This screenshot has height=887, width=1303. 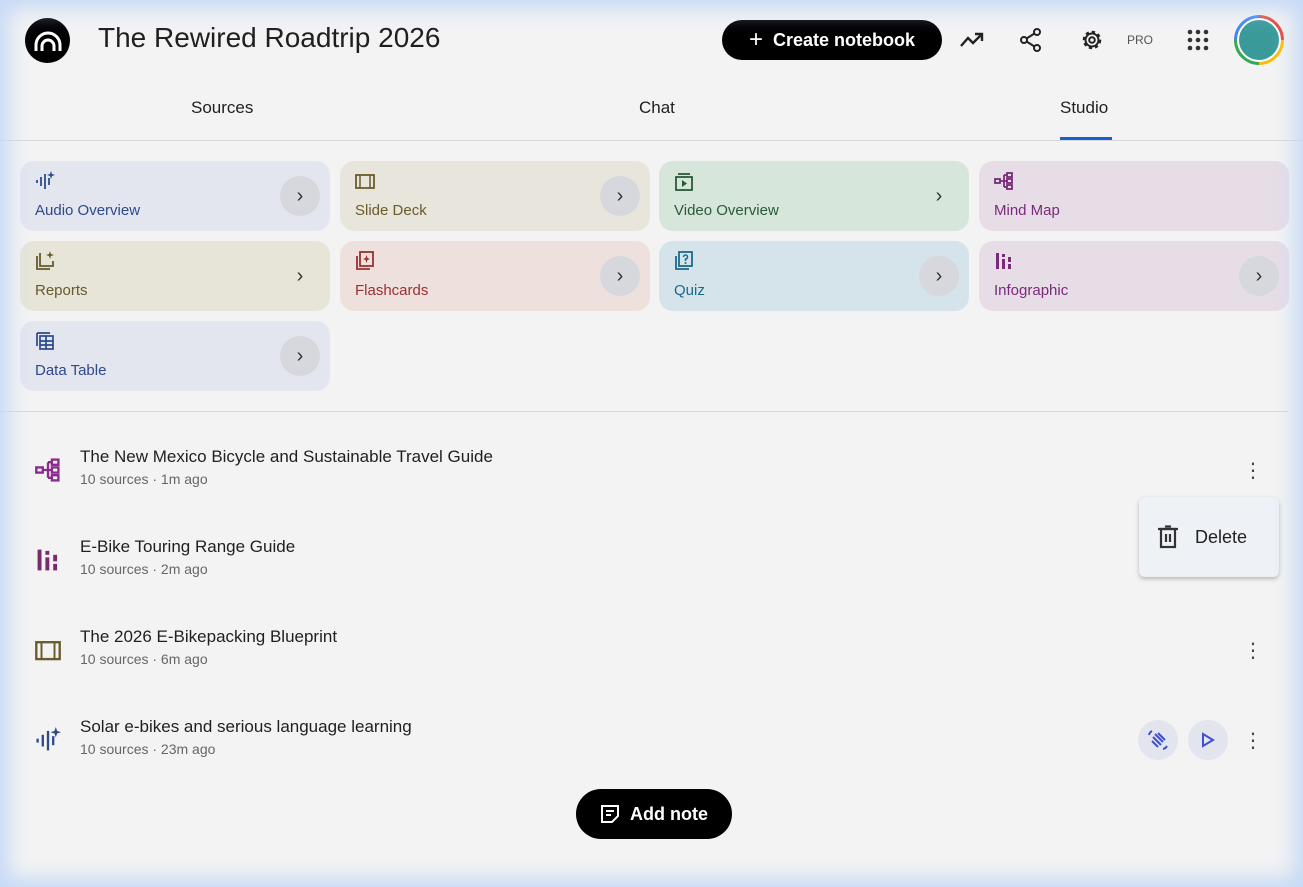 What do you see at coordinates (1198, 40) in the screenshot?
I see `apps-grid-icon` at bounding box center [1198, 40].